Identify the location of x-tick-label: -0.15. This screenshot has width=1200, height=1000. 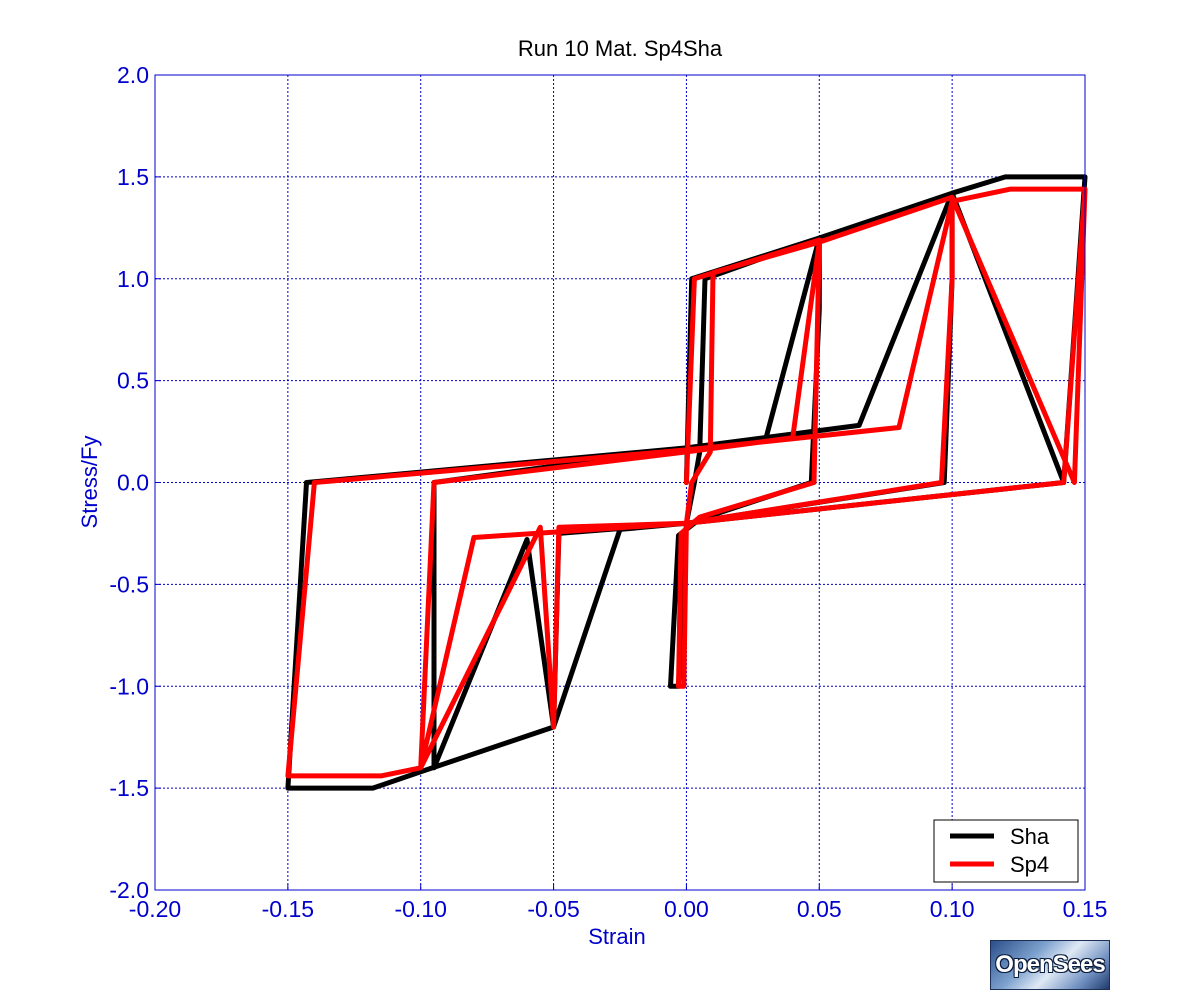
(288, 909).